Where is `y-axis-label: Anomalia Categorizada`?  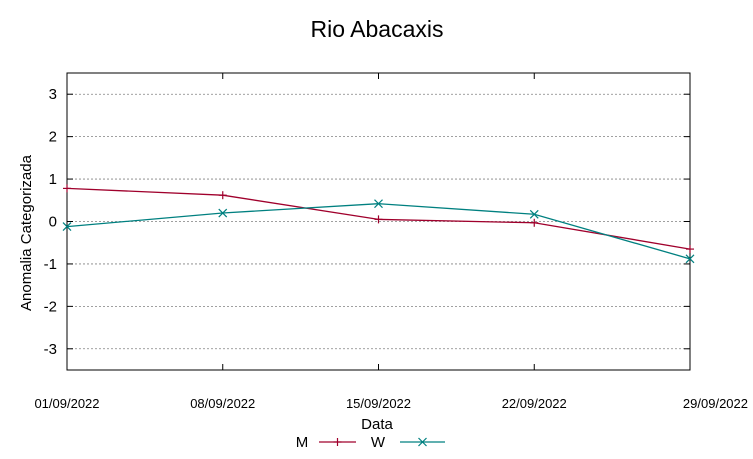
y-axis-label: Anomalia Categorizada is located at coordinates (26, 232).